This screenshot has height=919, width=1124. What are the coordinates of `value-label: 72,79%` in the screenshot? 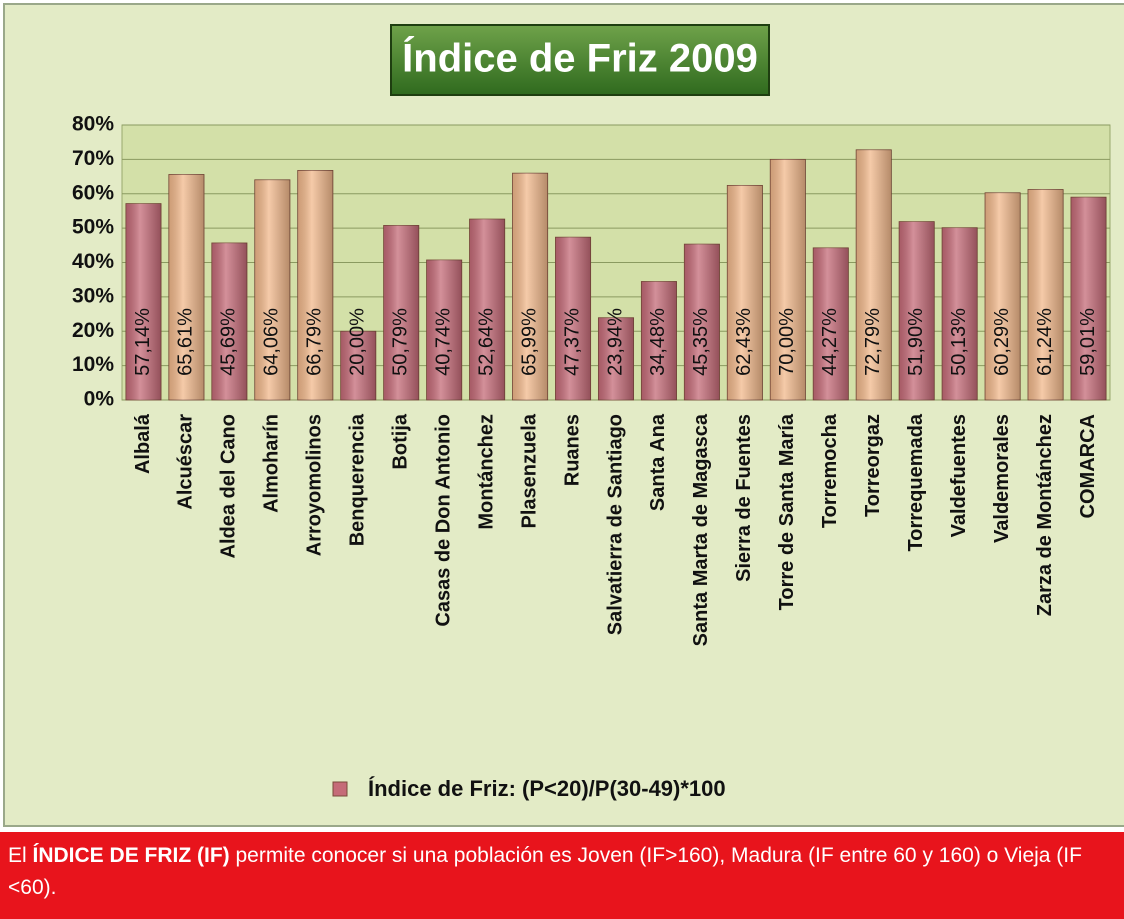 It's located at (873, 342).